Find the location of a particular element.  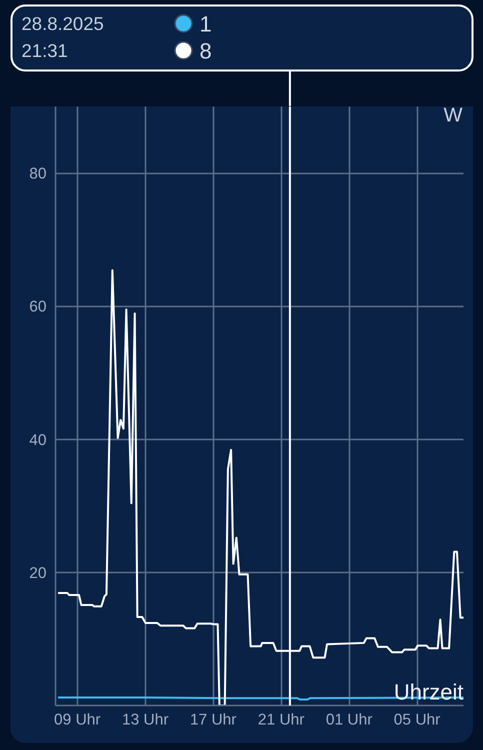

text: 21:31 is located at coordinates (45, 50).